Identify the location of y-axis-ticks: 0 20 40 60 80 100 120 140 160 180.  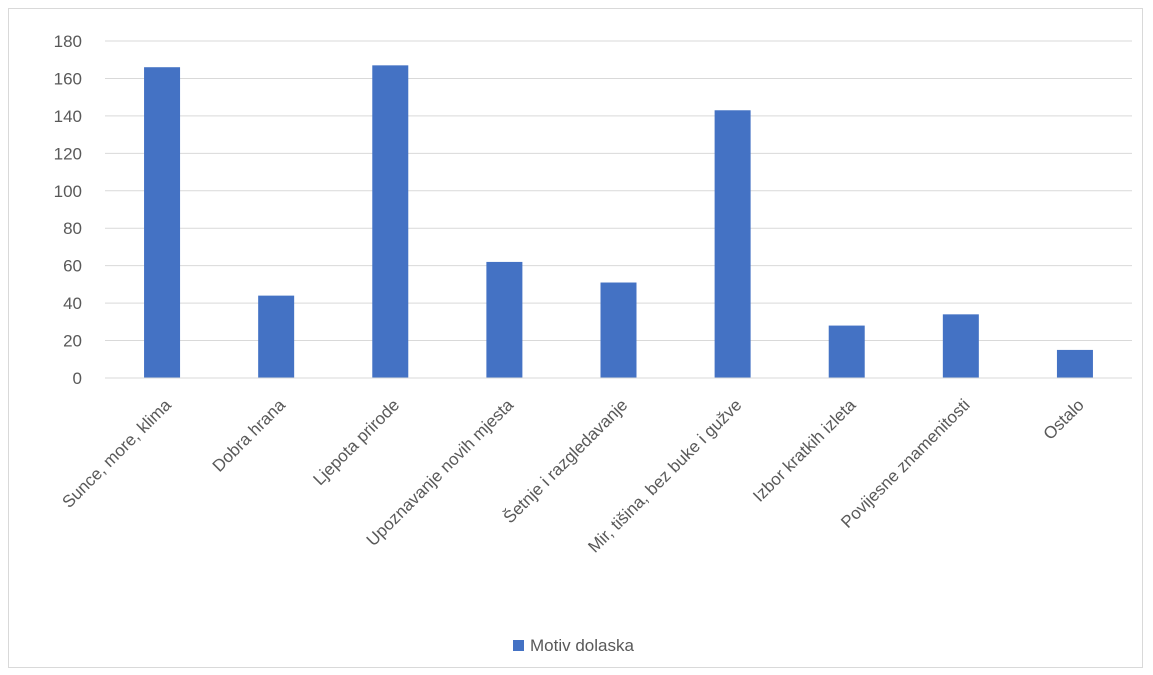
(68, 210).